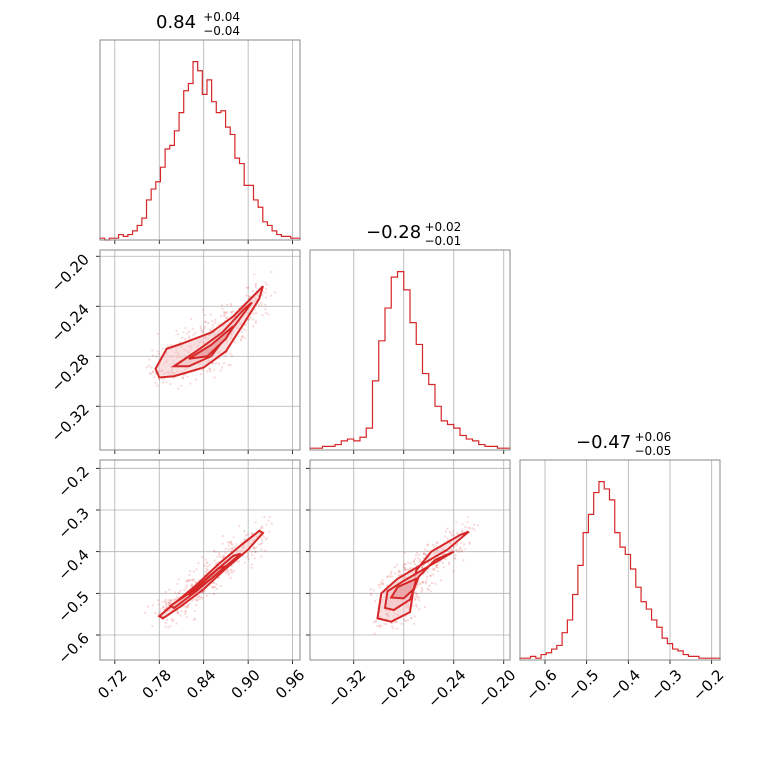 The image size is (760, 760). What do you see at coordinates (541, 685) in the screenshot?
I see `x-tick-label: −0.6` at bounding box center [541, 685].